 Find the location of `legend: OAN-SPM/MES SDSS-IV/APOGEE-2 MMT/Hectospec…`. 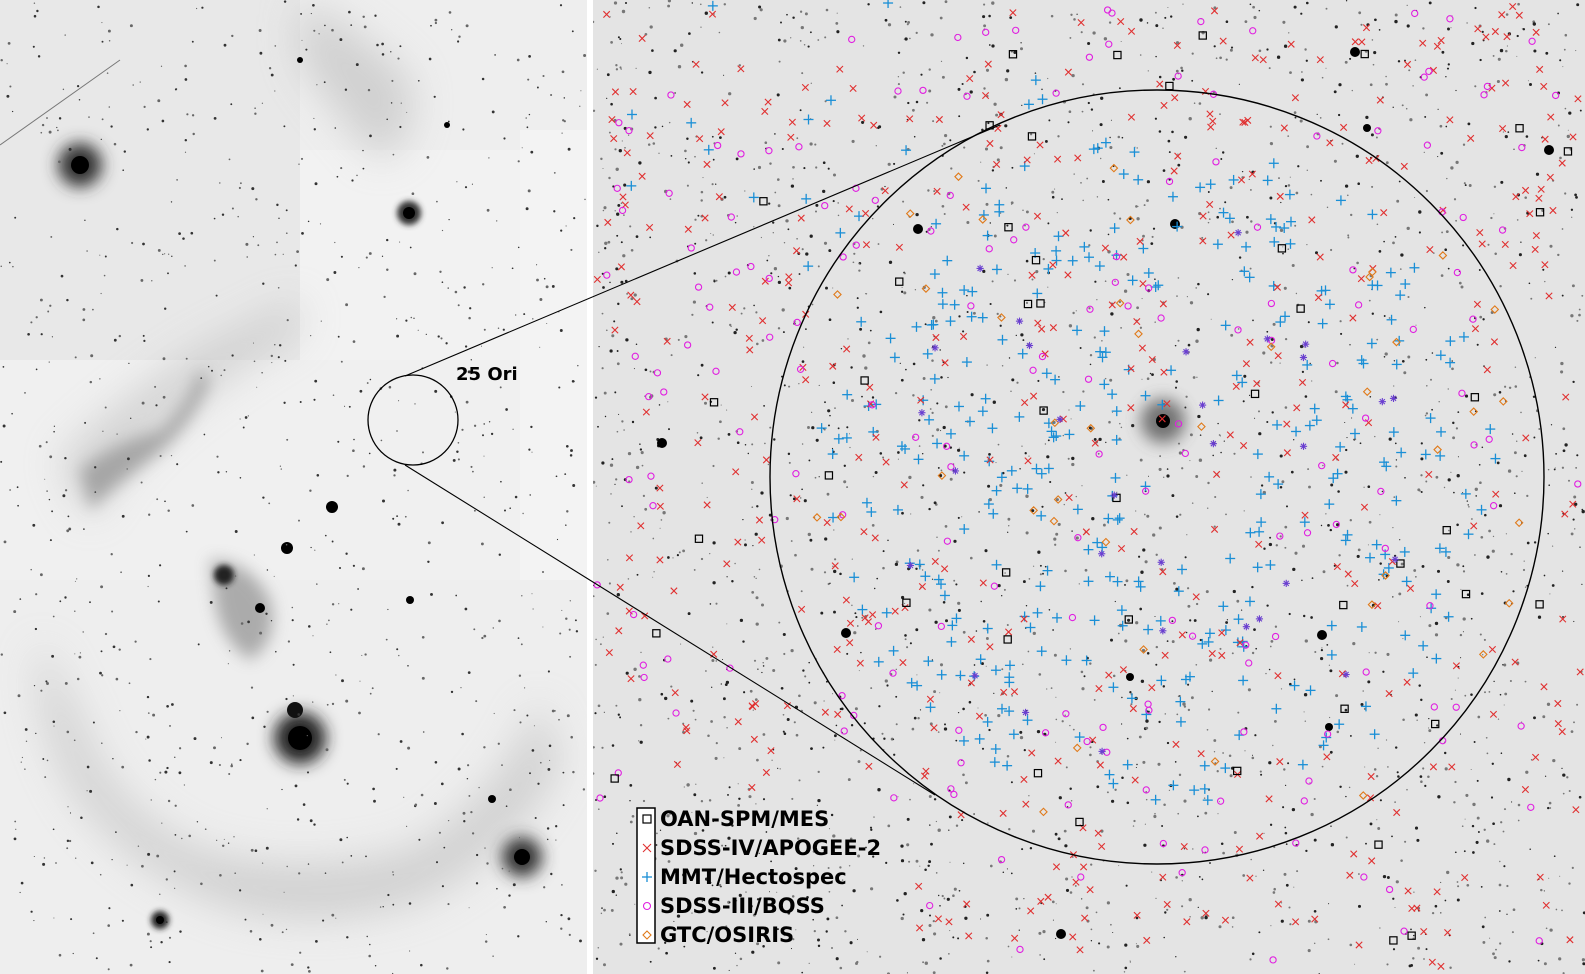

legend: OAN-SPM/MES SDSS-IV/APOGEE-2 MMT/Hectospec… is located at coordinates (758, 877).